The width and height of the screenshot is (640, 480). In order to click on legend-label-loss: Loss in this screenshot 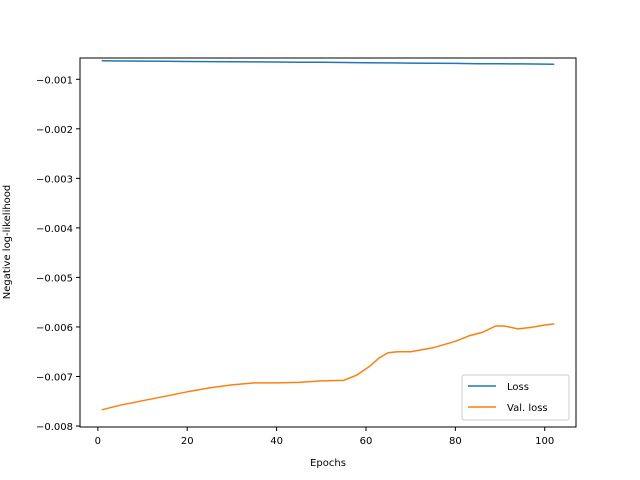, I will do `click(518, 387)`.